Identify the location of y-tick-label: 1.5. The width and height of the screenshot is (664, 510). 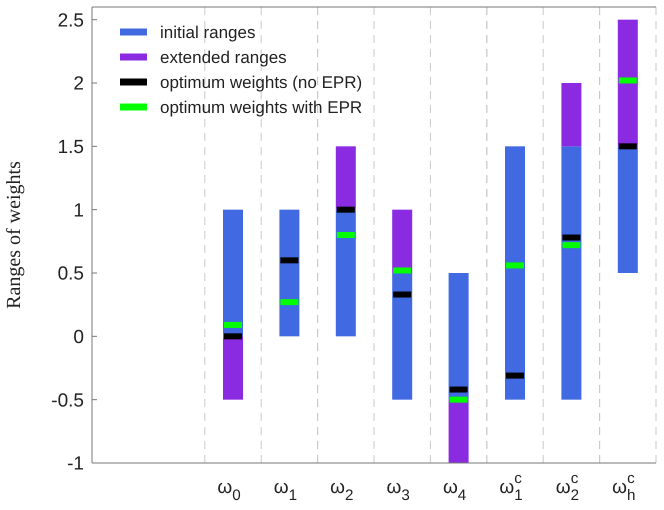
(71, 147).